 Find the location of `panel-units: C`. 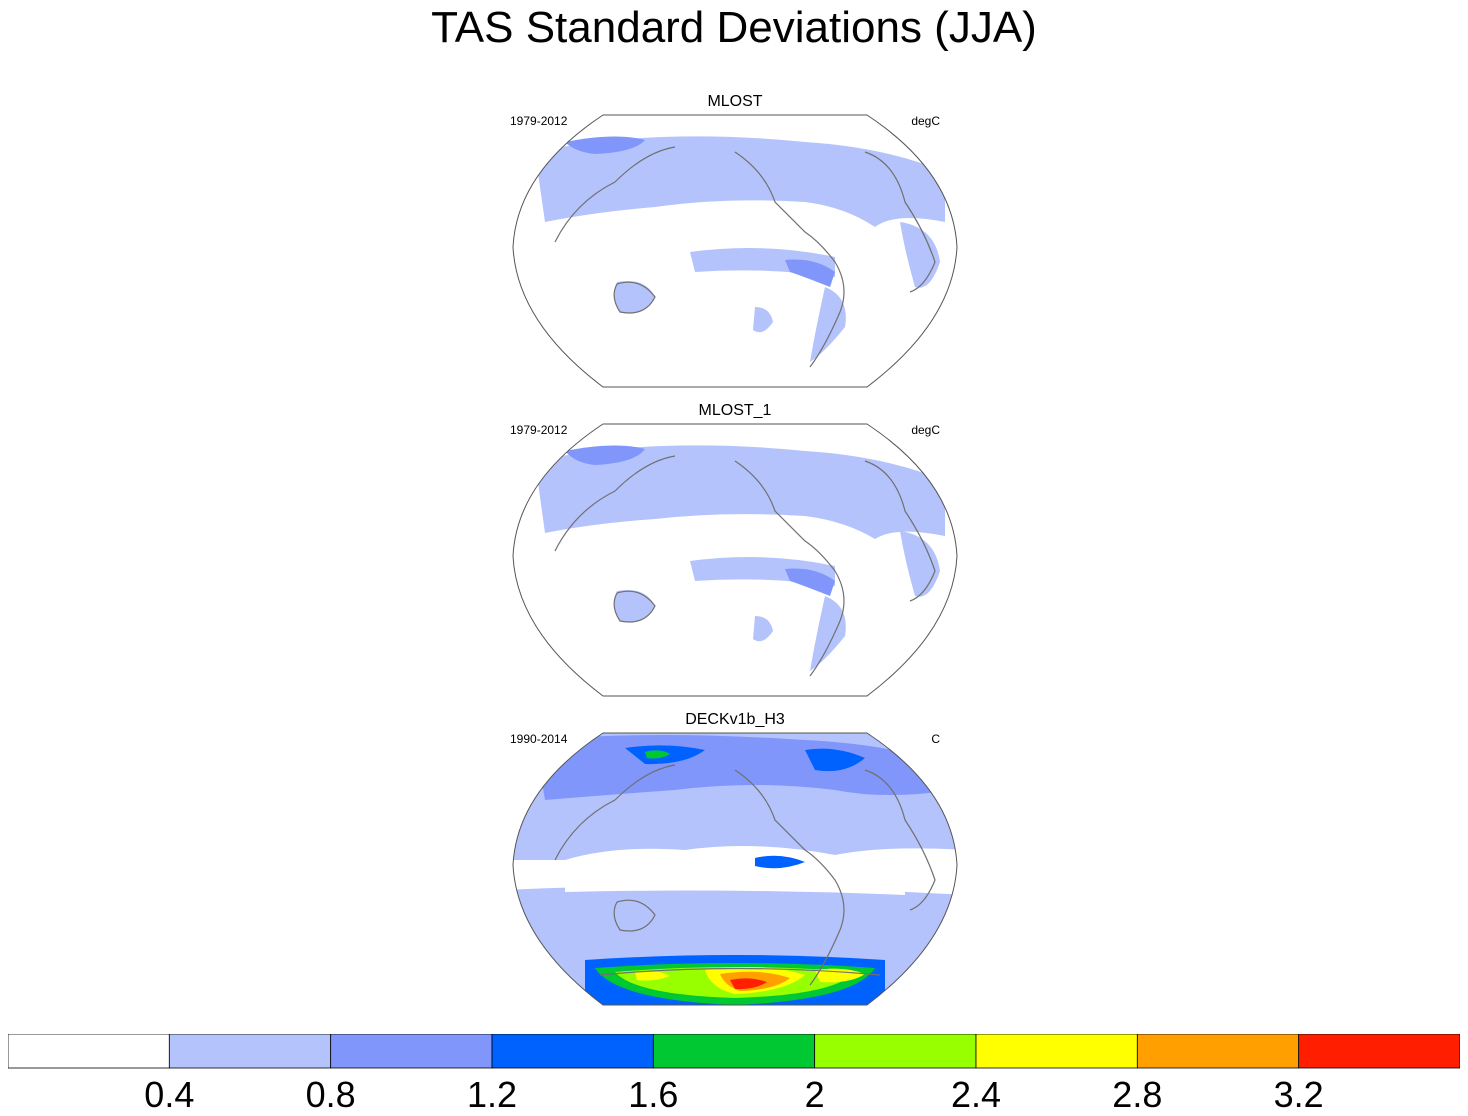

panel-units: C is located at coordinates (935, 739).